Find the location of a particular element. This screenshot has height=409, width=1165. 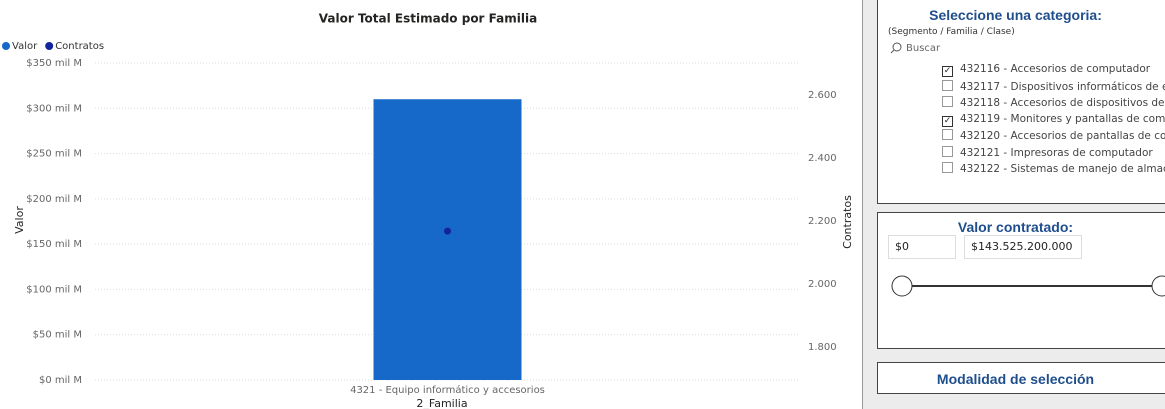

search-icon is located at coordinates (896, 48).